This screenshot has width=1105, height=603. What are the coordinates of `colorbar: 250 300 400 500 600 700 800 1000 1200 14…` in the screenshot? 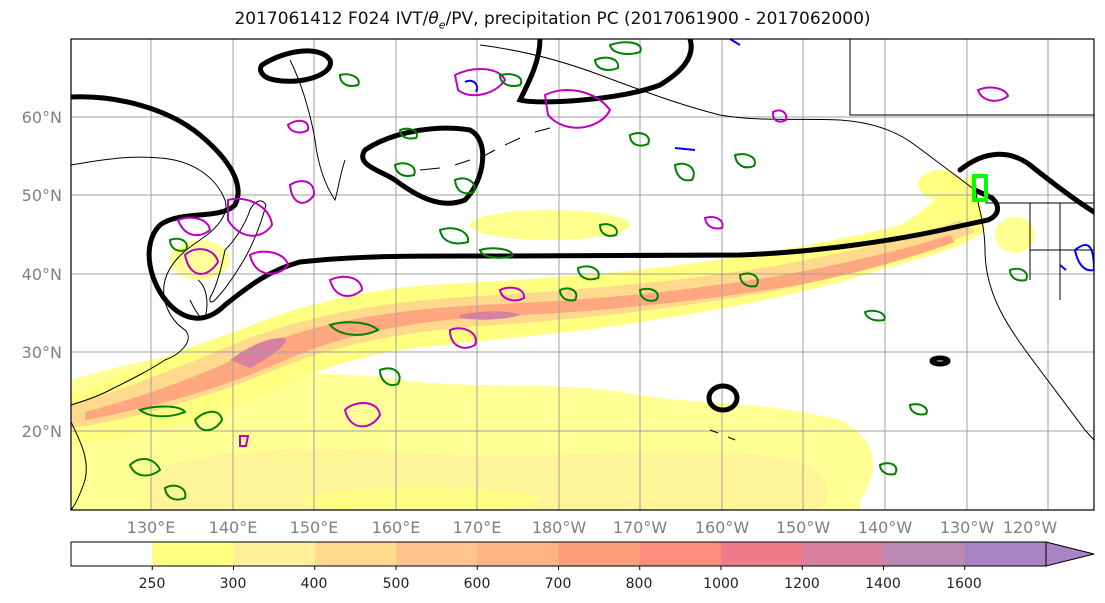 It's located at (582, 566).